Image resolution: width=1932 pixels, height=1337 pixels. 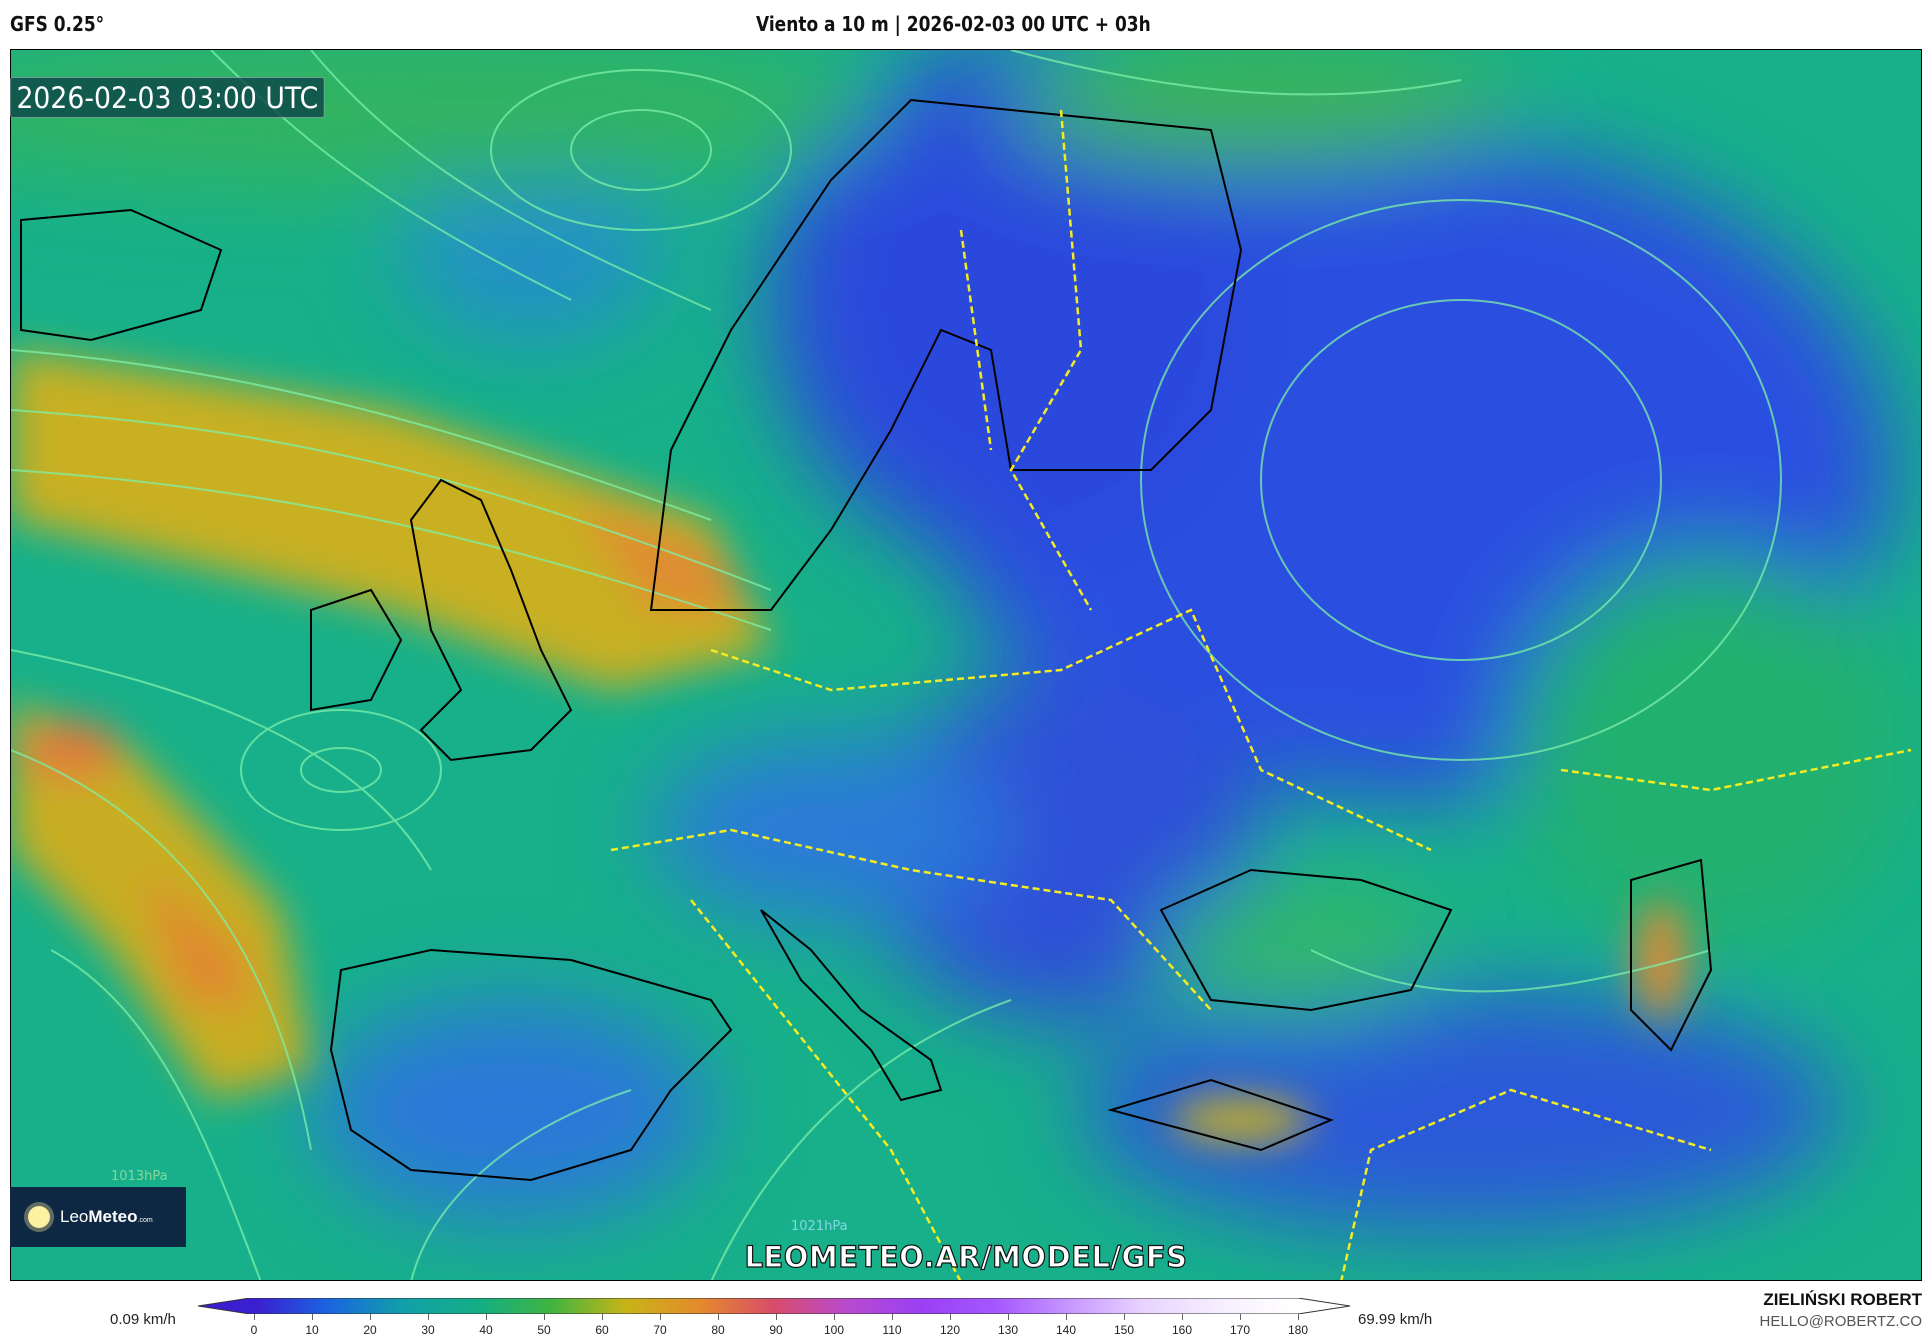 What do you see at coordinates (660, 1330) in the screenshot?
I see `colorbar-tick-label: 70` at bounding box center [660, 1330].